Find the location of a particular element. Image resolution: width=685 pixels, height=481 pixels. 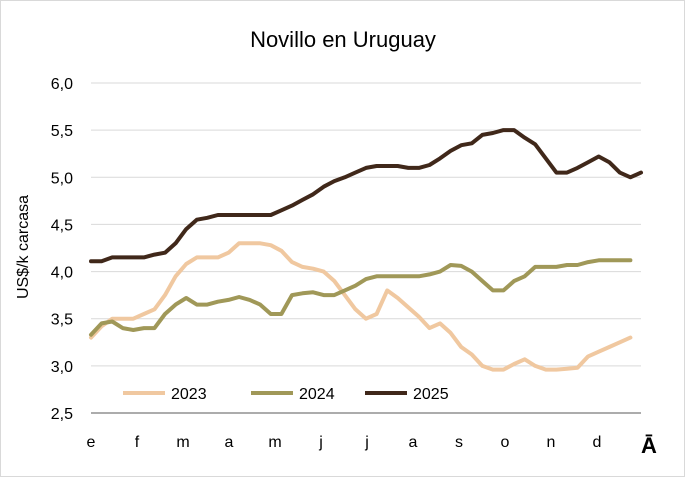

x-tick-label: o is located at coordinates (505, 442).